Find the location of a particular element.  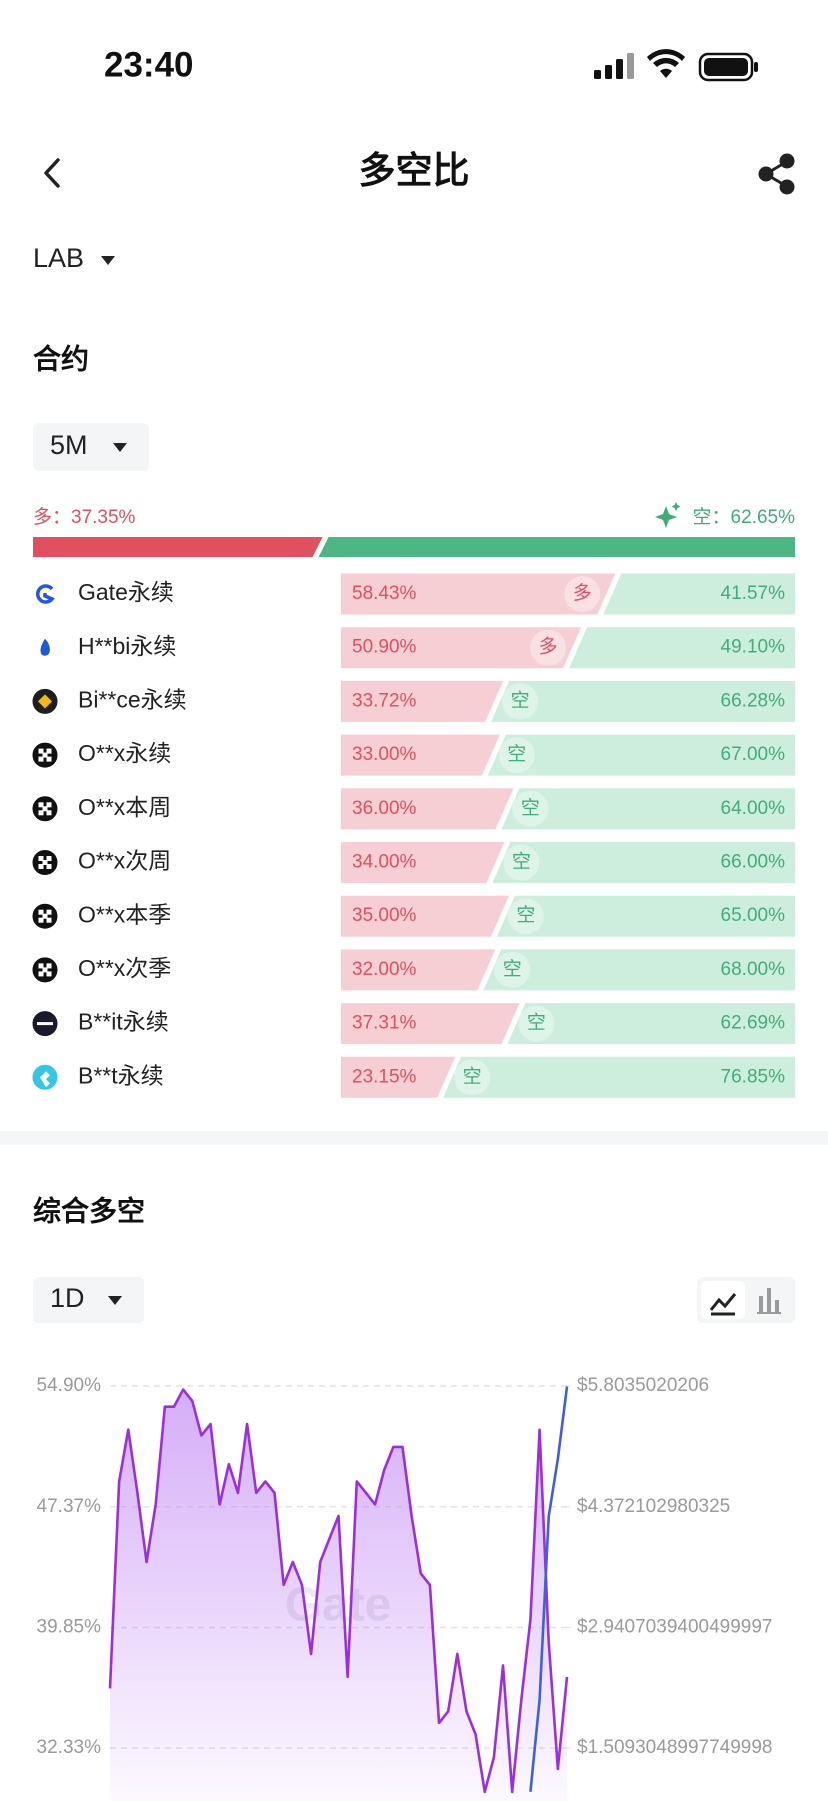

short-value: 62.65% is located at coordinates (763, 517).